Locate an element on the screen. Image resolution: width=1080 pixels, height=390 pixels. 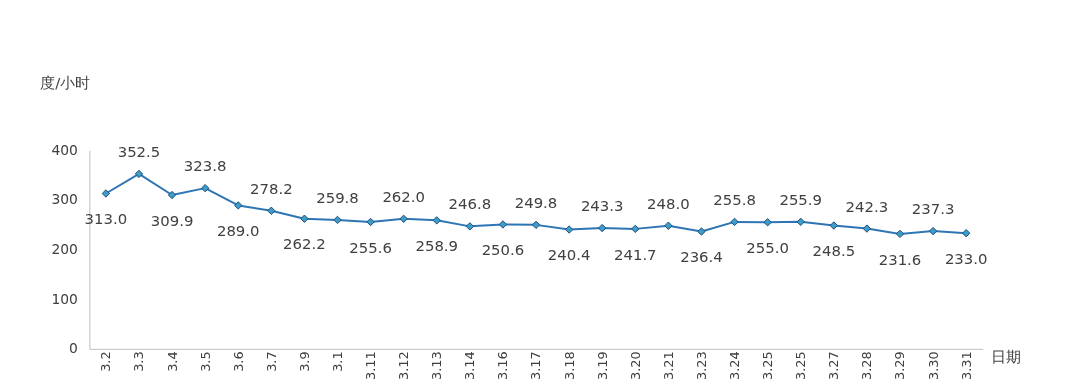
x-tick-label: 3.28 is located at coordinates (867, 366).